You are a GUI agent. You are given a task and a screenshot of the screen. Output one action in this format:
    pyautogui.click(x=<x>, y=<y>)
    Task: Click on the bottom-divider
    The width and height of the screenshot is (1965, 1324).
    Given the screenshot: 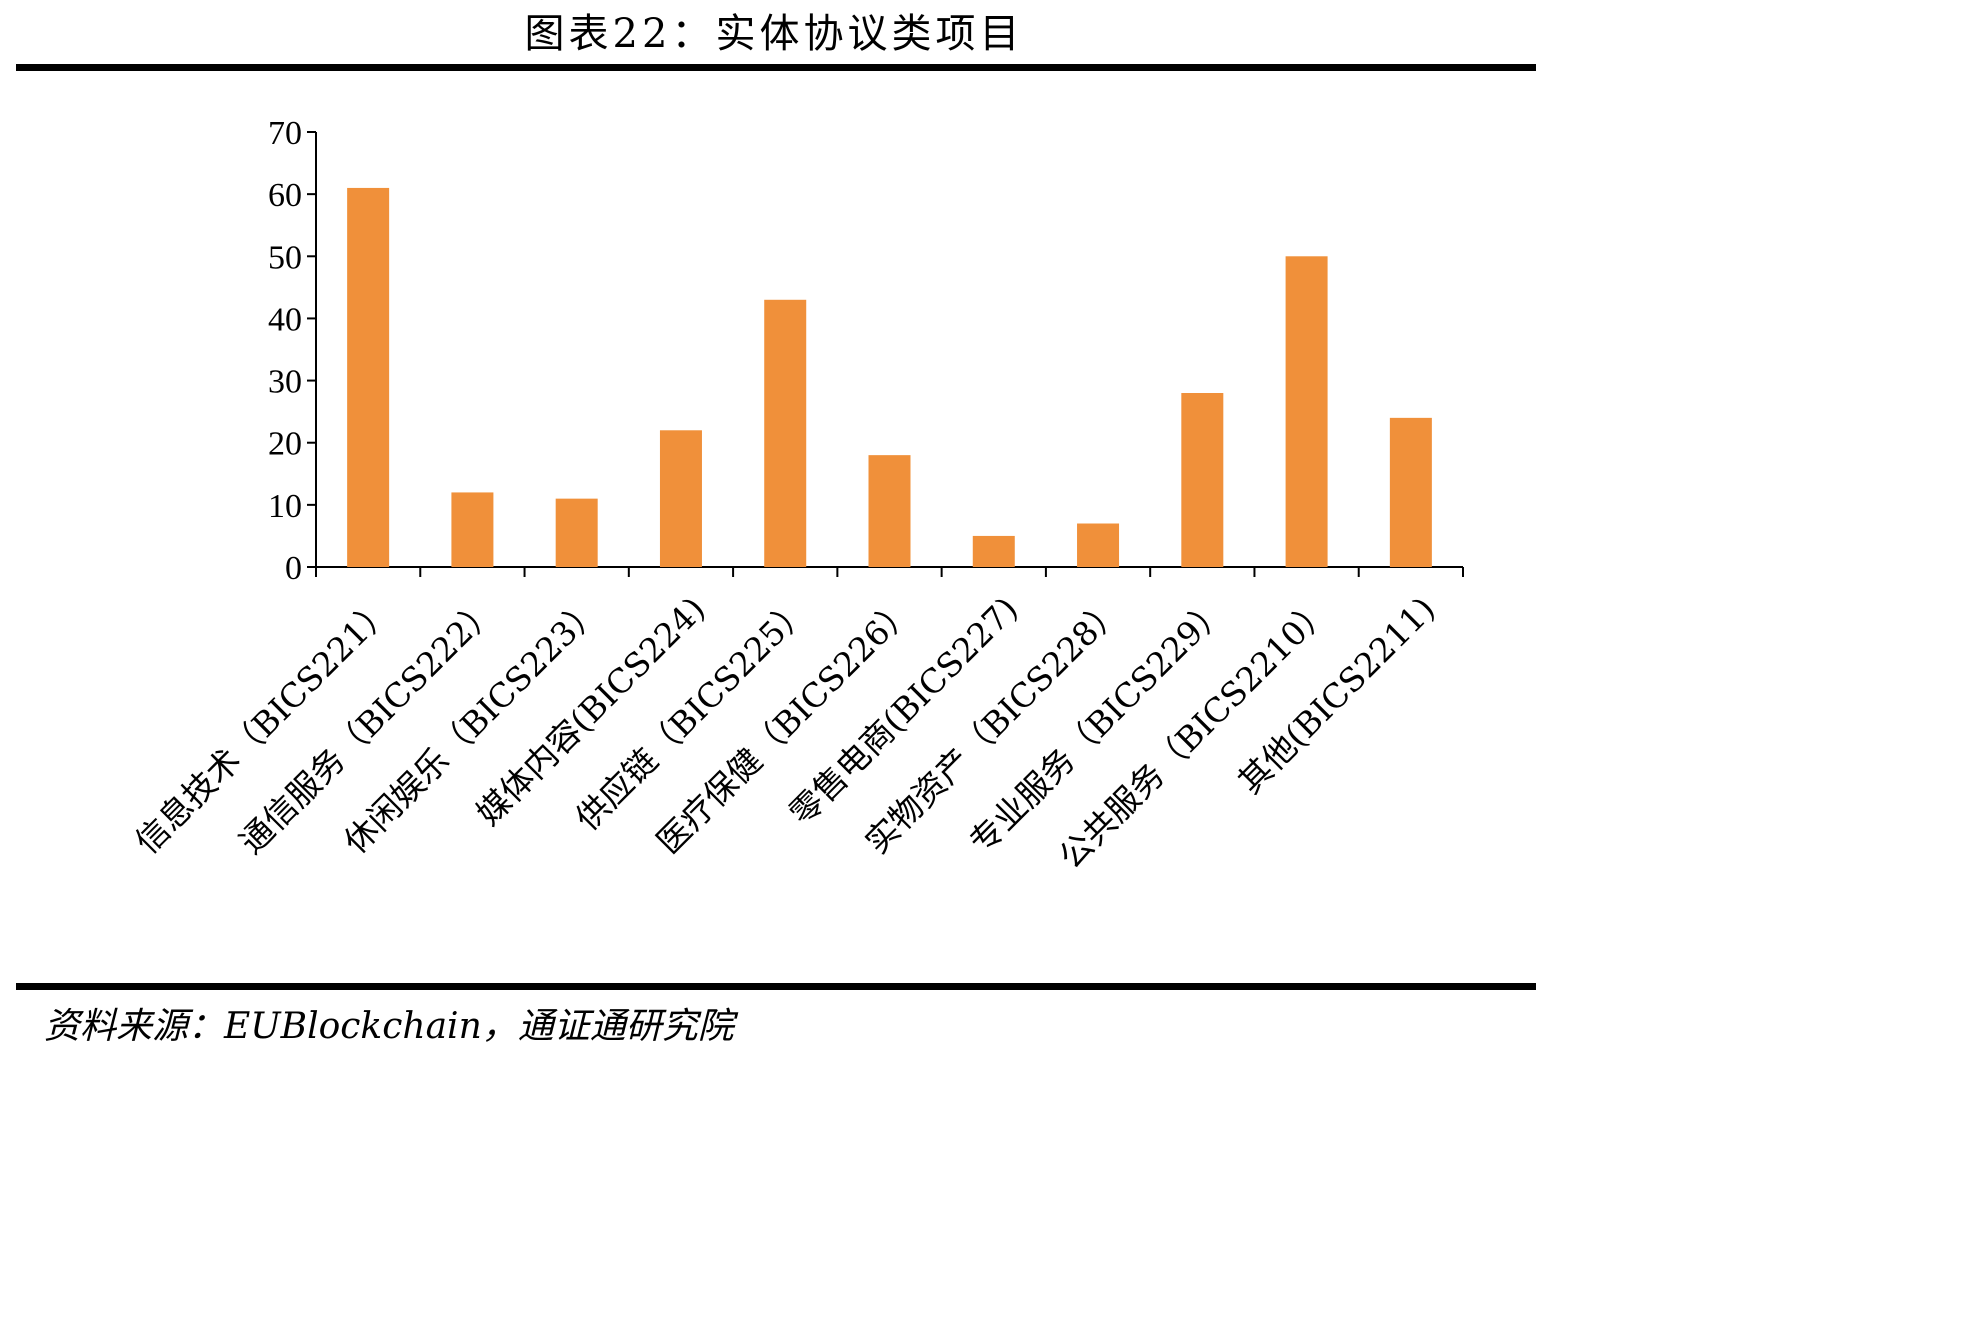 What is the action you would take?
    pyautogui.click(x=776, y=986)
    